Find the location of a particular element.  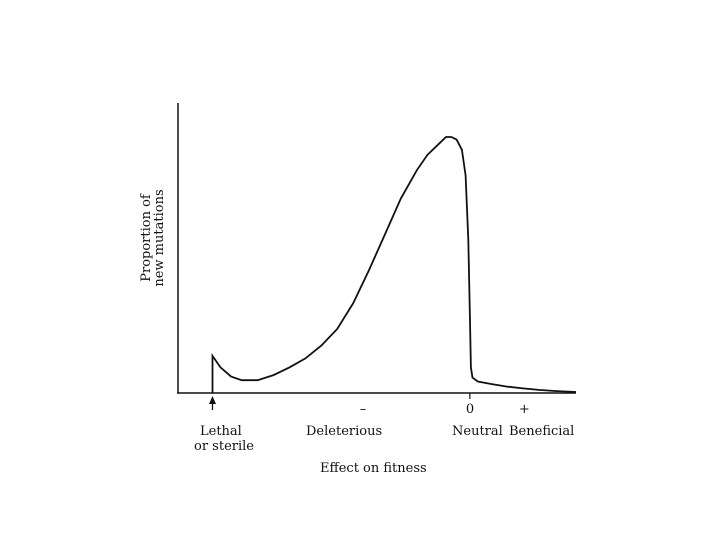

x-tick-zero: 0 is located at coordinates (470, 409).